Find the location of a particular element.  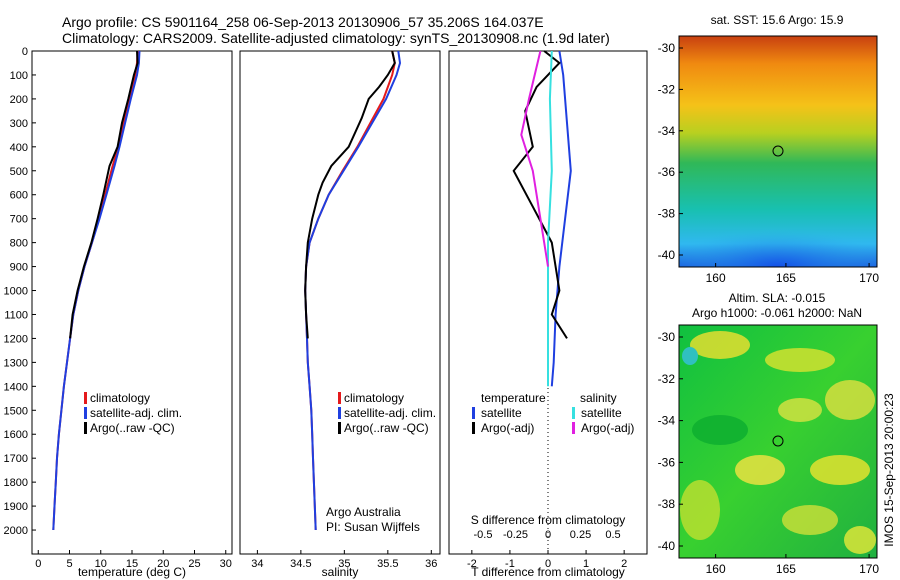

map-x-tick-label: 170 is located at coordinates (869, 278).